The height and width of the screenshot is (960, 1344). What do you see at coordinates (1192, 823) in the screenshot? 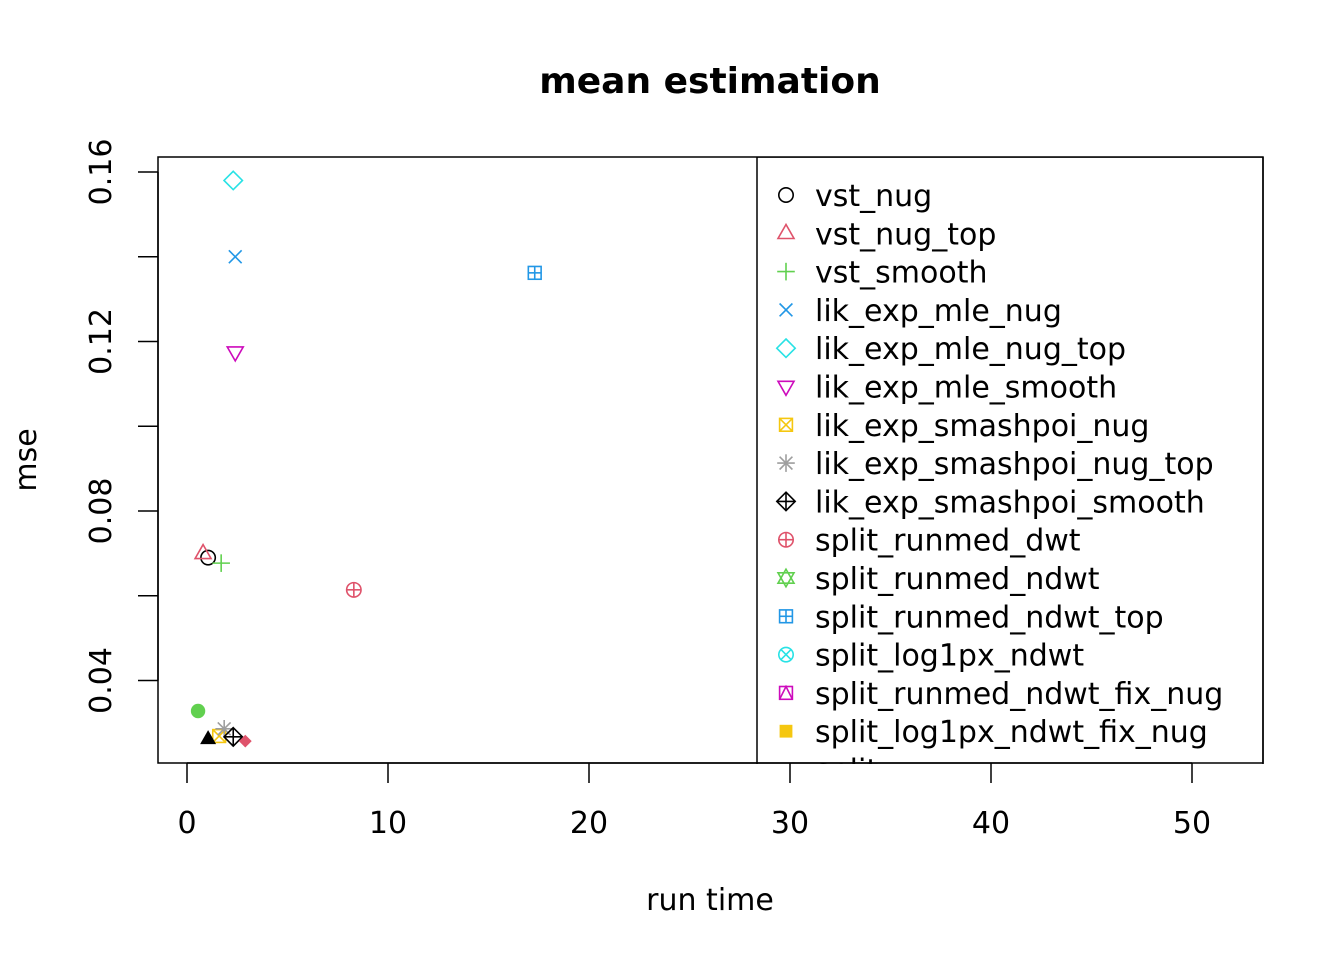
I see `x-tick-label: 50` at bounding box center [1192, 823].